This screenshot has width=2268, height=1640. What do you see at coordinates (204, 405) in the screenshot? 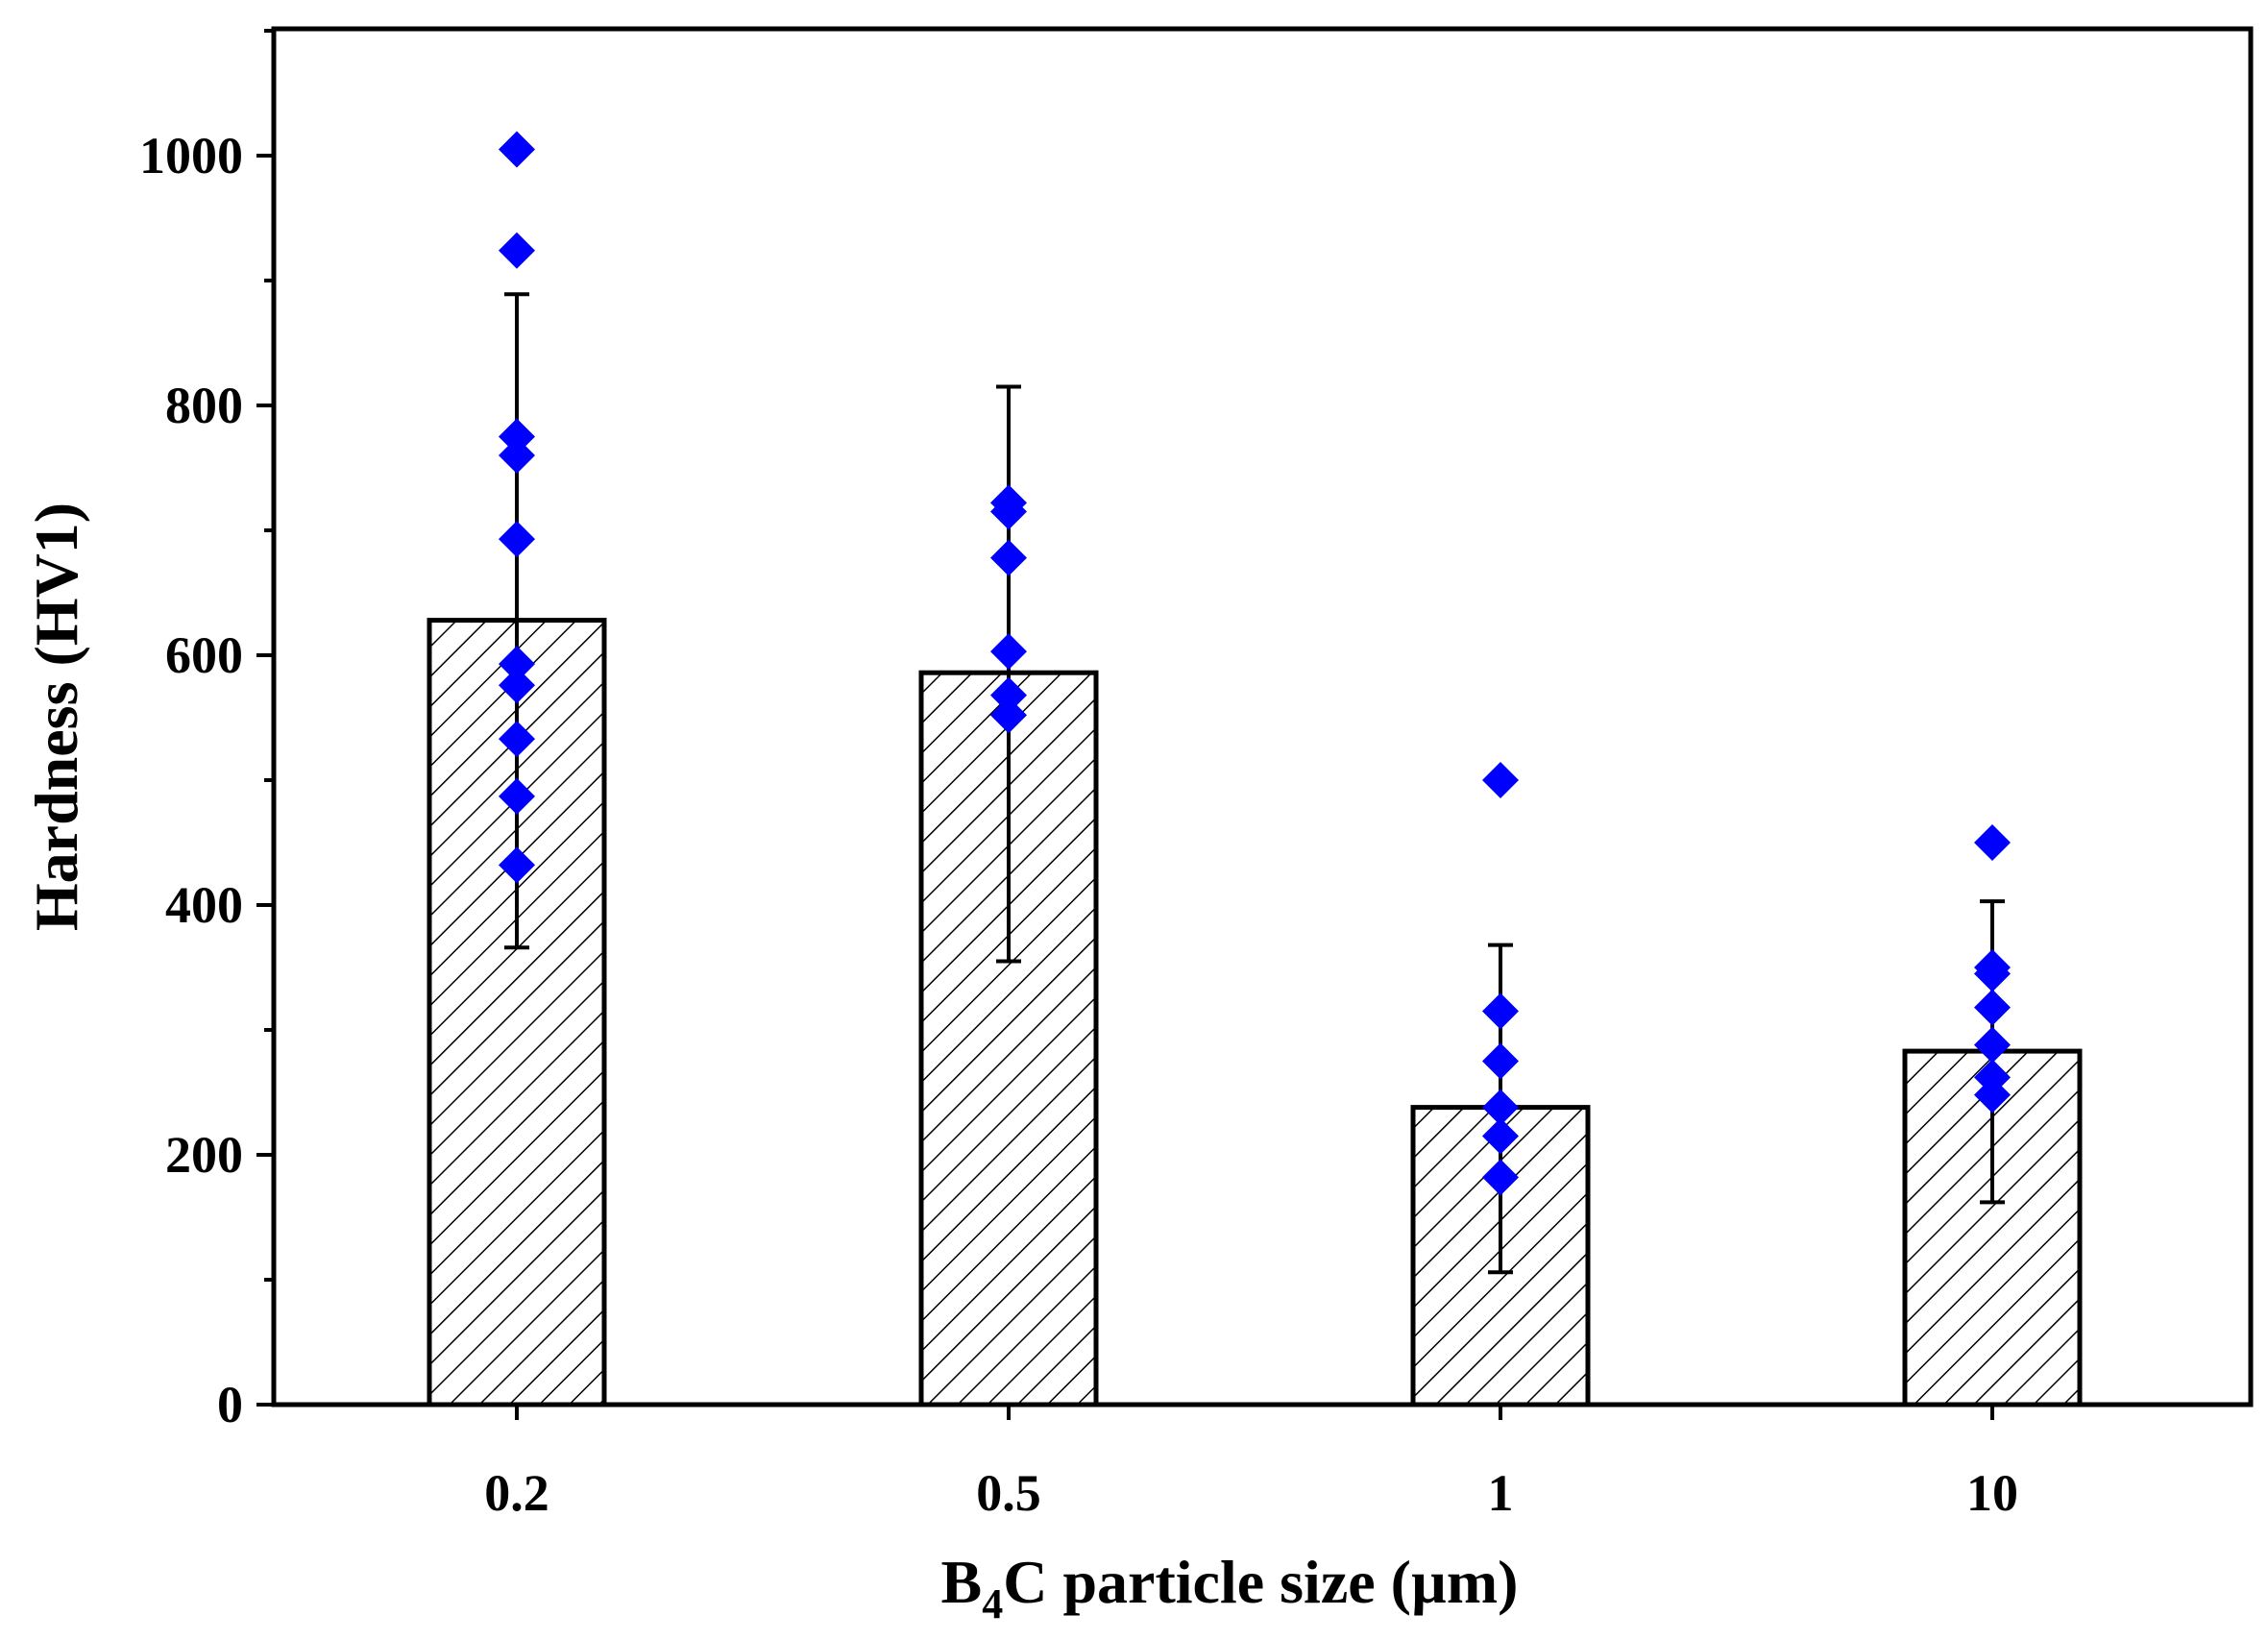
I see `y-tick-label-800: 800` at bounding box center [204, 405].